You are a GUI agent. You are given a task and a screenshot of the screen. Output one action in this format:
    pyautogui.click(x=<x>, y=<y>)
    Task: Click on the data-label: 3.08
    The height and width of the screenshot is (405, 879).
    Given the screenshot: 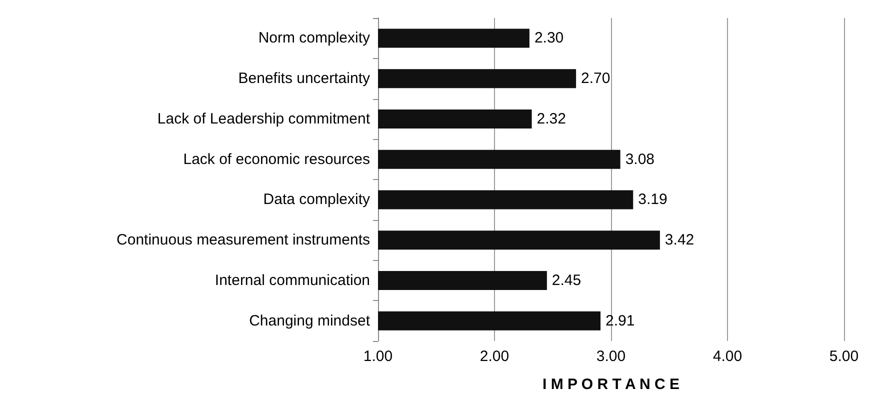 What is the action you would take?
    pyautogui.click(x=640, y=159)
    